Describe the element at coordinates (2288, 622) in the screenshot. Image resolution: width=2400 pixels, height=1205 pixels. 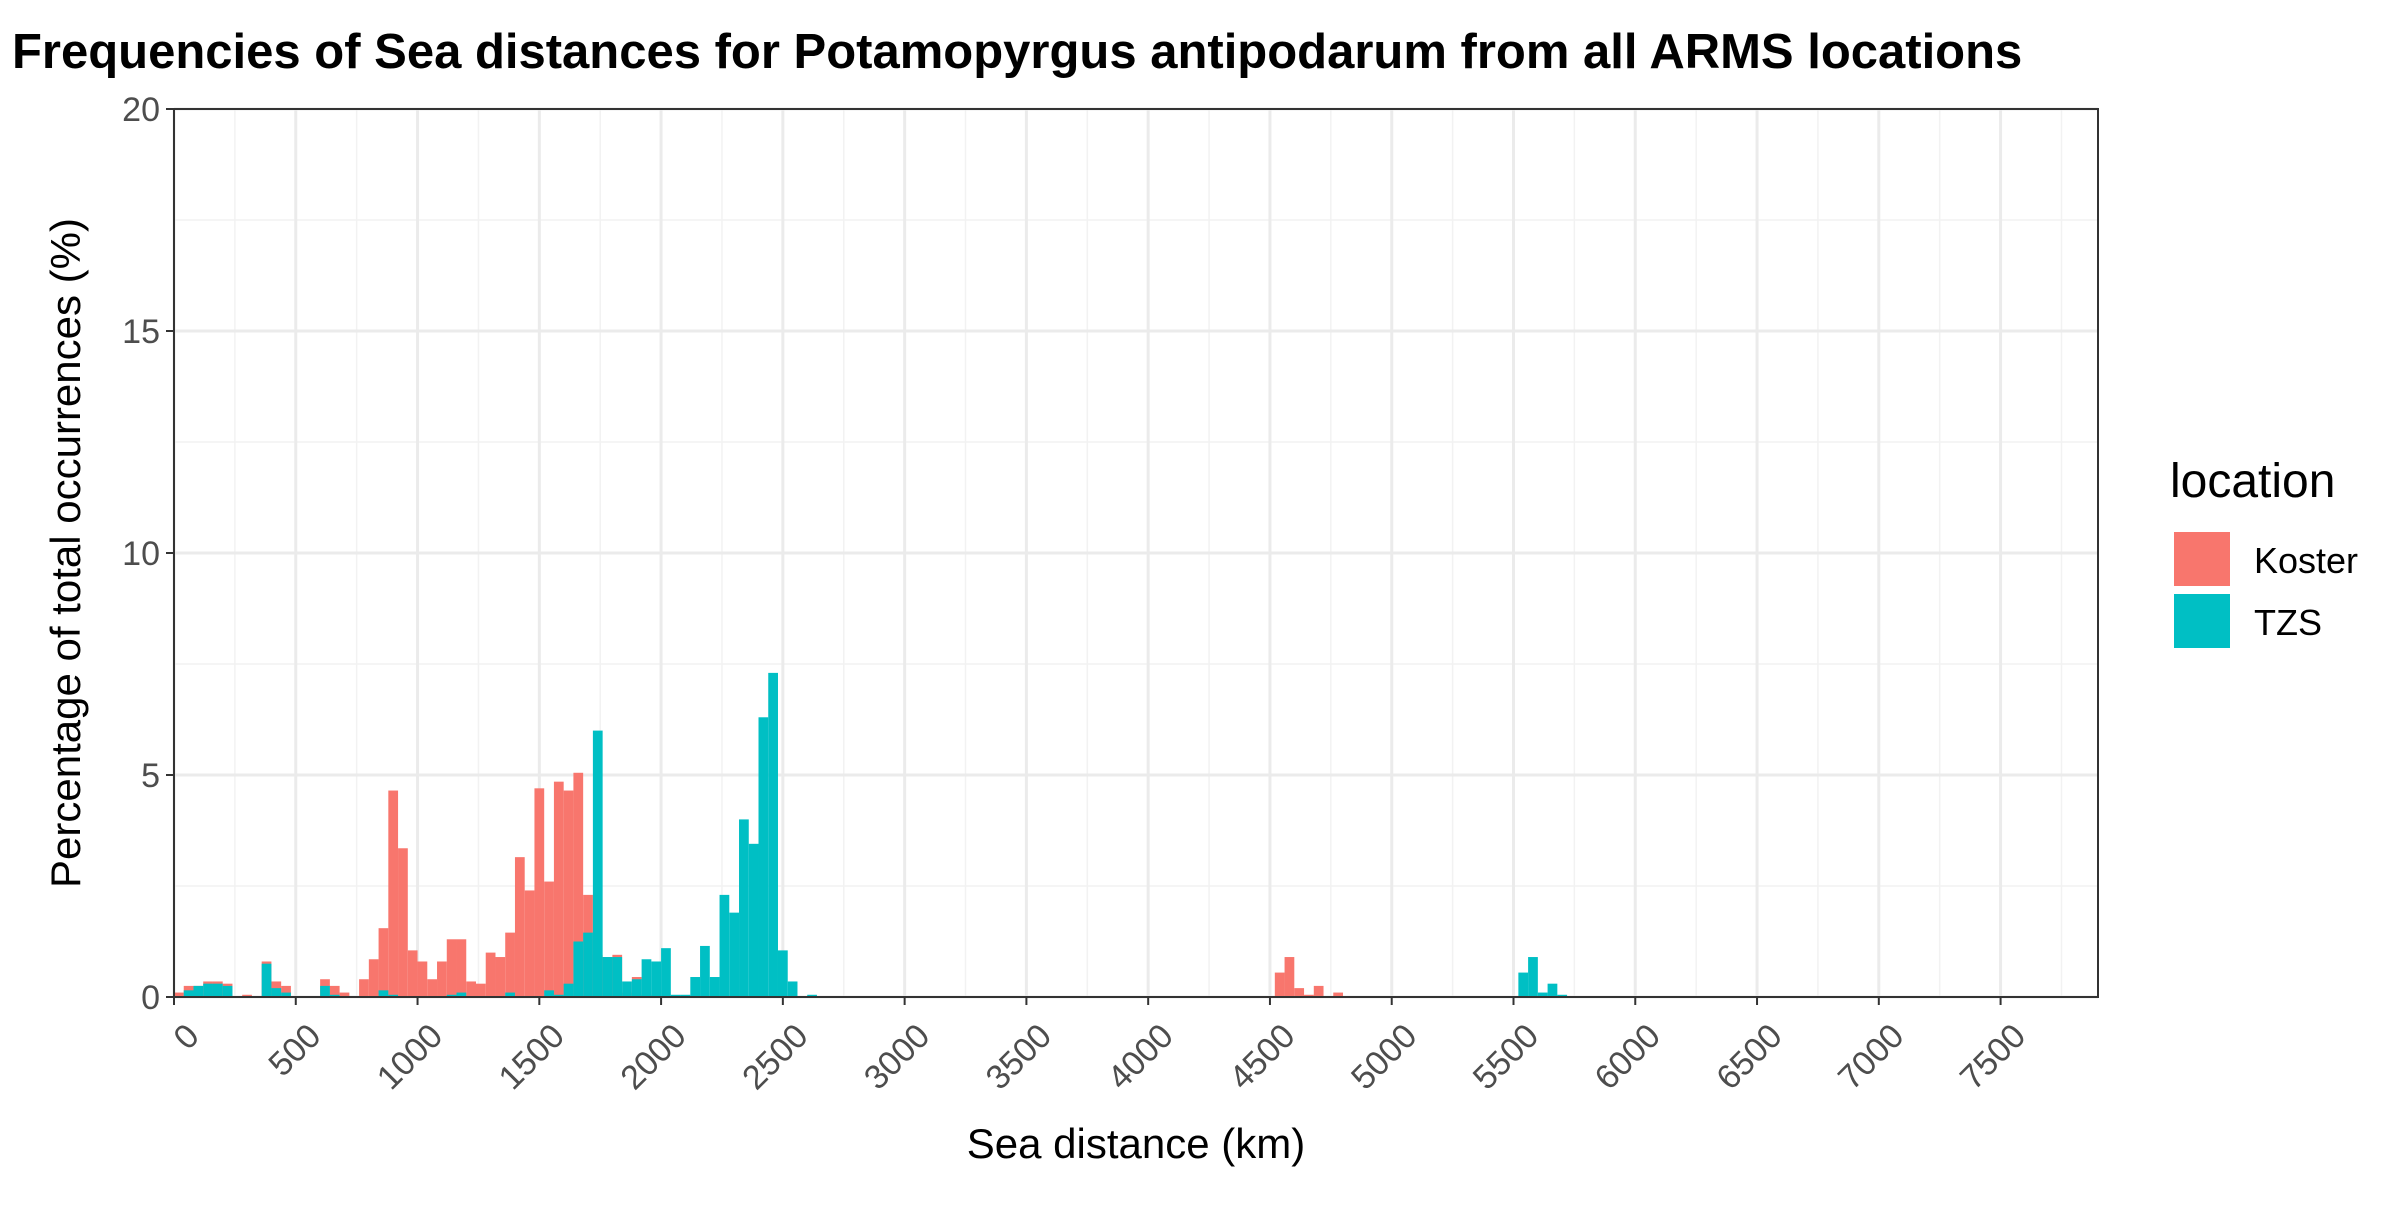
I see `legend-label-tzs: TZS` at that location.